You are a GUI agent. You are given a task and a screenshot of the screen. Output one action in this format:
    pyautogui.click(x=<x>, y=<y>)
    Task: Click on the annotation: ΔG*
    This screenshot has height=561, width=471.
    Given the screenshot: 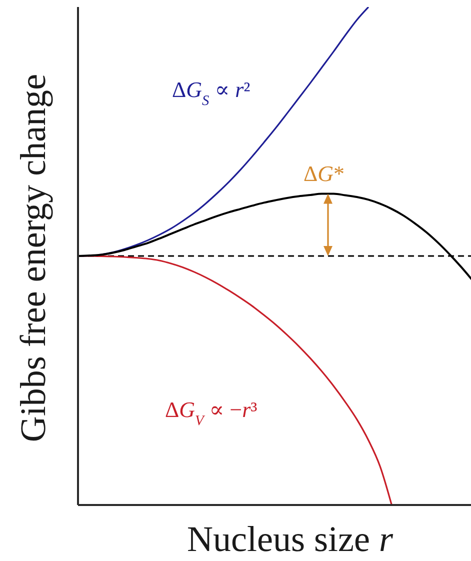 What is the action you would take?
    pyautogui.click(x=324, y=173)
    